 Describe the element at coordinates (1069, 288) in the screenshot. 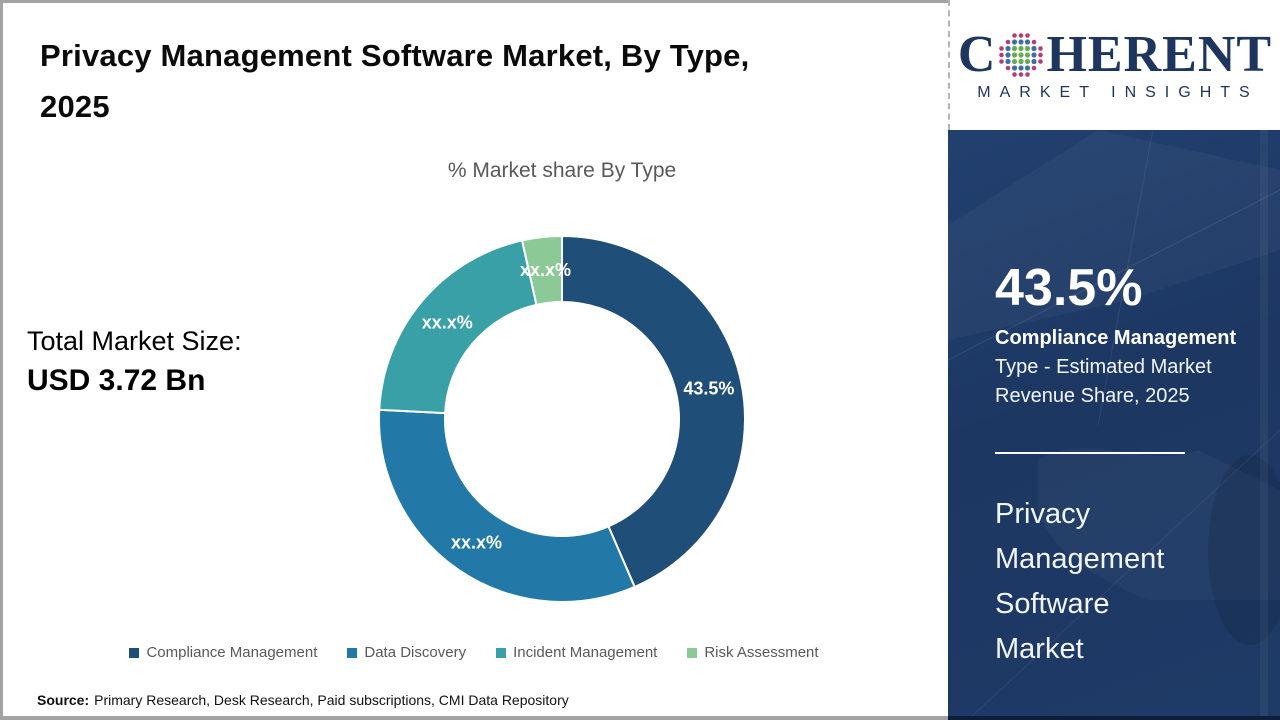

I see `stat-value: 43.5%` at that location.